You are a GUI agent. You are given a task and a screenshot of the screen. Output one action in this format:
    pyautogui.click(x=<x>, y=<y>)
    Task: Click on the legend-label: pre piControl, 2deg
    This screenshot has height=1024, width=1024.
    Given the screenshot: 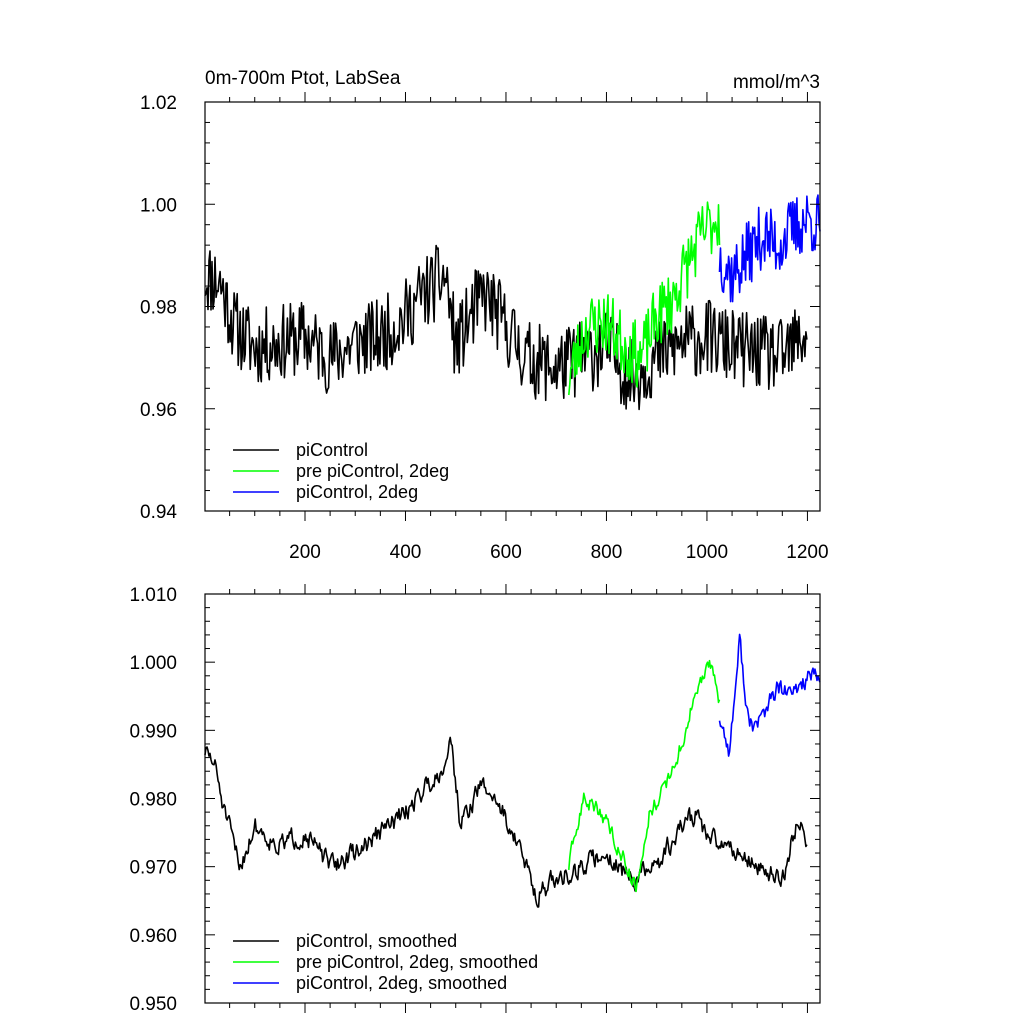 What is the action you would take?
    pyautogui.click(x=372, y=471)
    